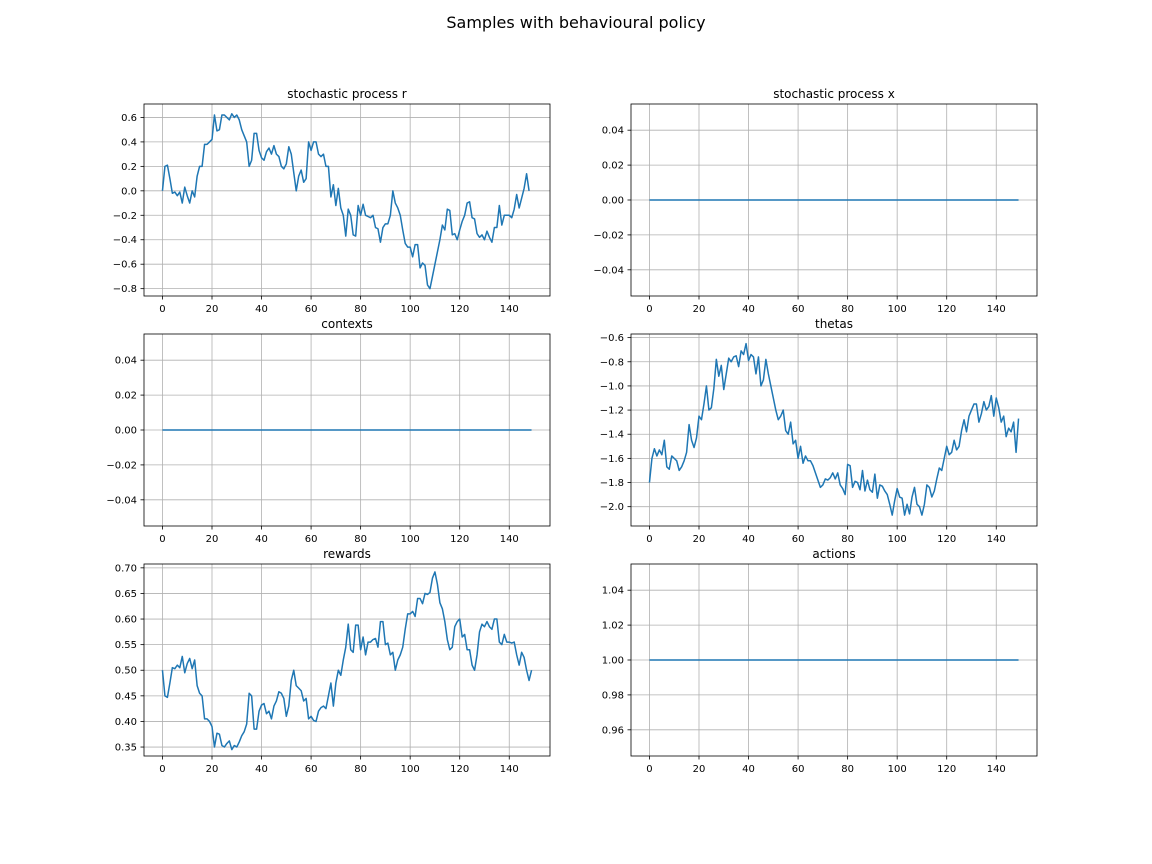 This screenshot has height=864, width=1152. What do you see at coordinates (613, 626) in the screenshot?
I see `y-tick-label: 1.02` at bounding box center [613, 626].